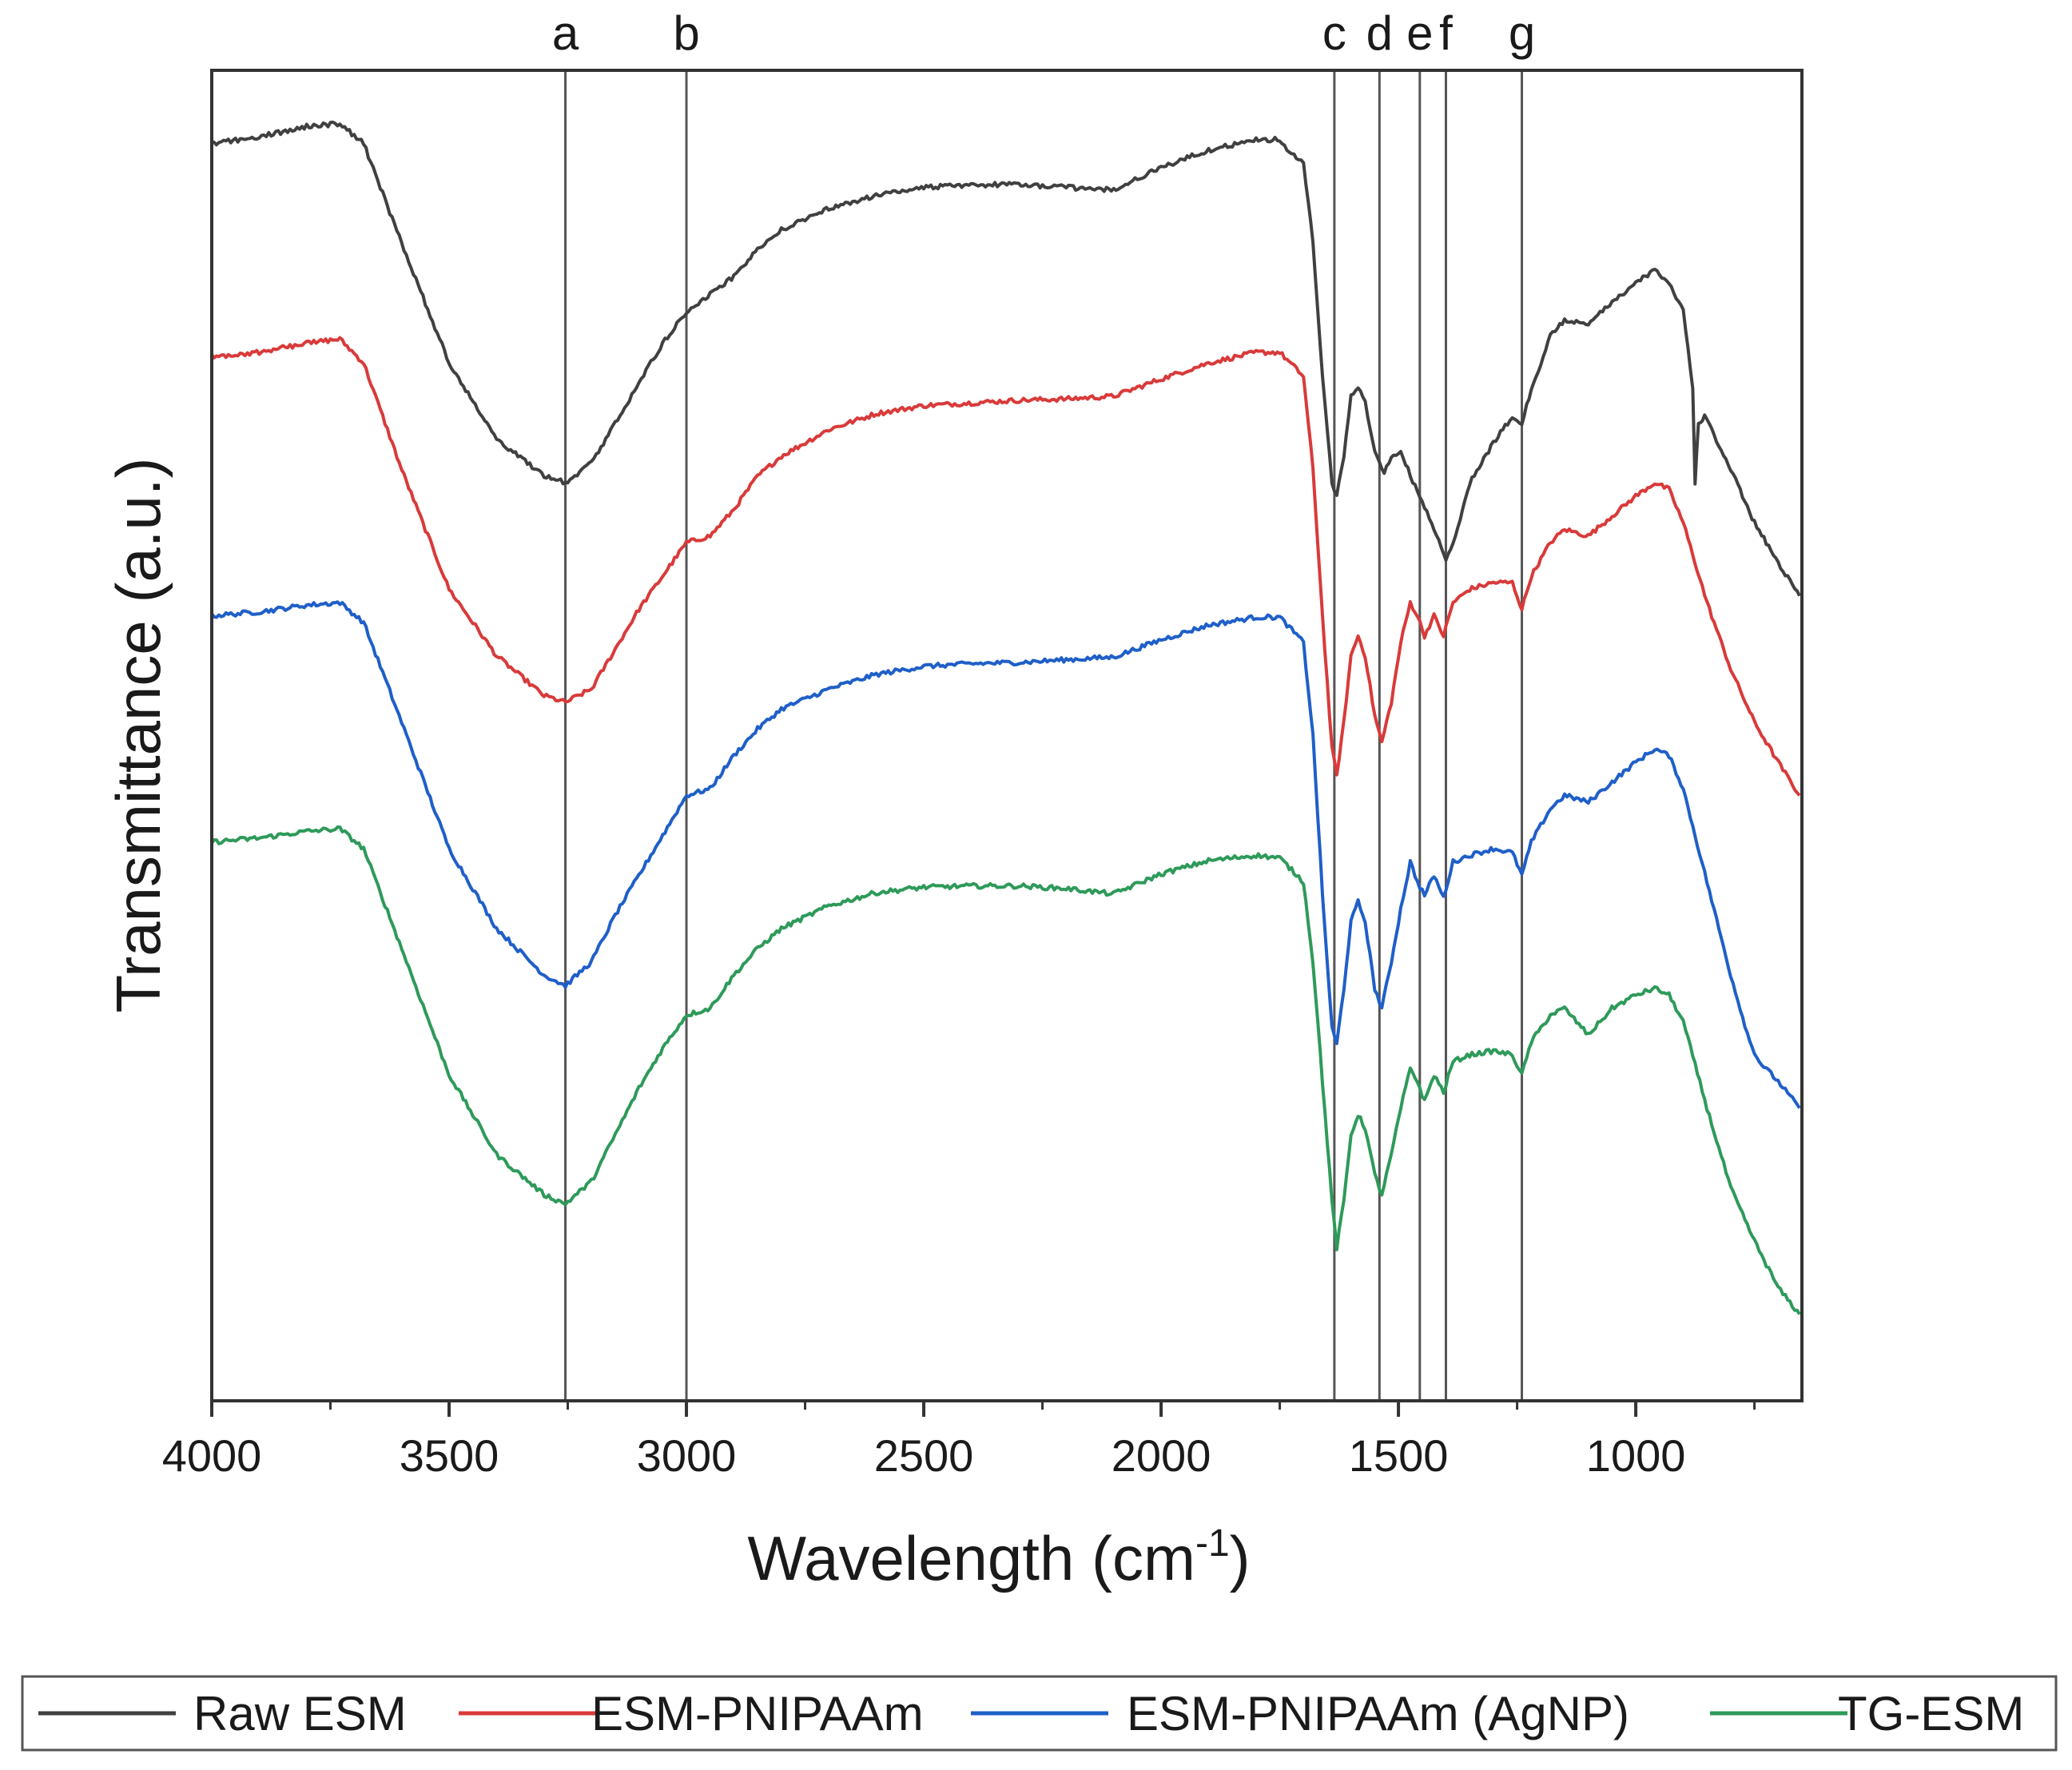 Image resolution: width=2072 pixels, height=1770 pixels. Describe the element at coordinates (998, 1557) in the screenshot. I see `x-axis-title: Wavelength (cm-1)` at that location.